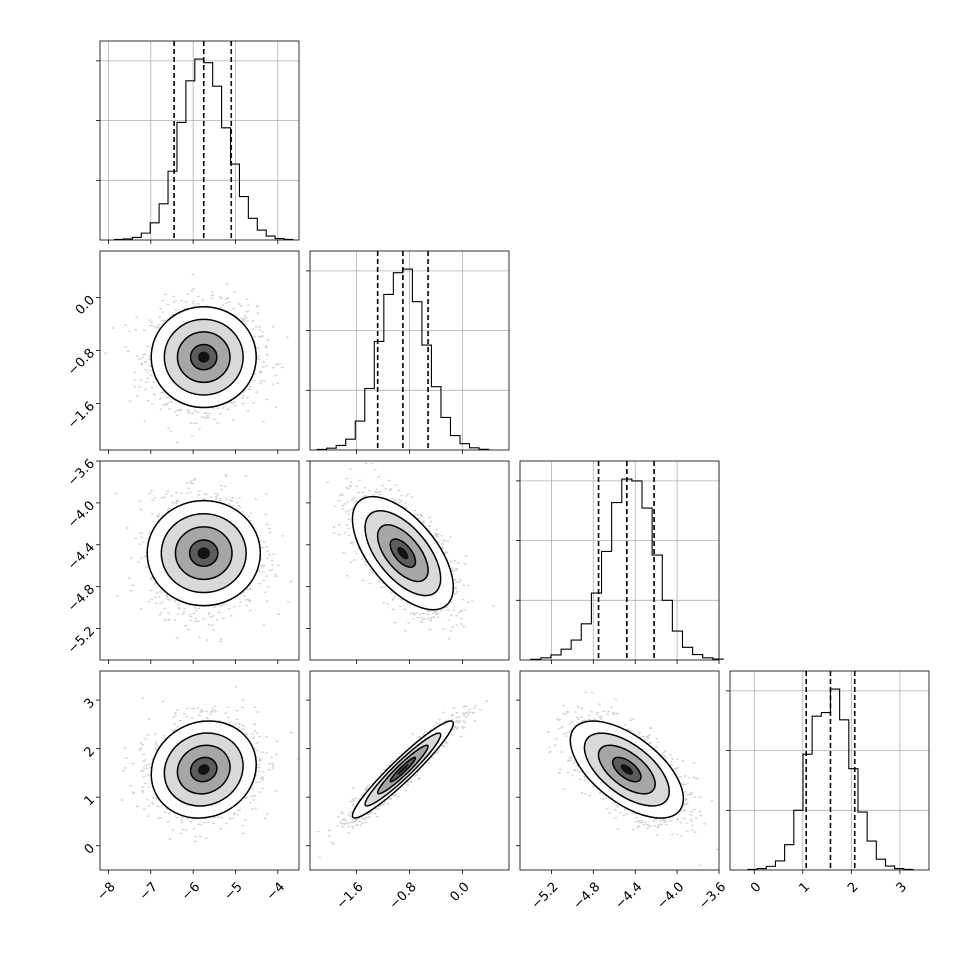 This screenshot has height=970, width=970. Describe the element at coordinates (350, 896) in the screenshot. I see `x-tick-label: −1.6` at that location.